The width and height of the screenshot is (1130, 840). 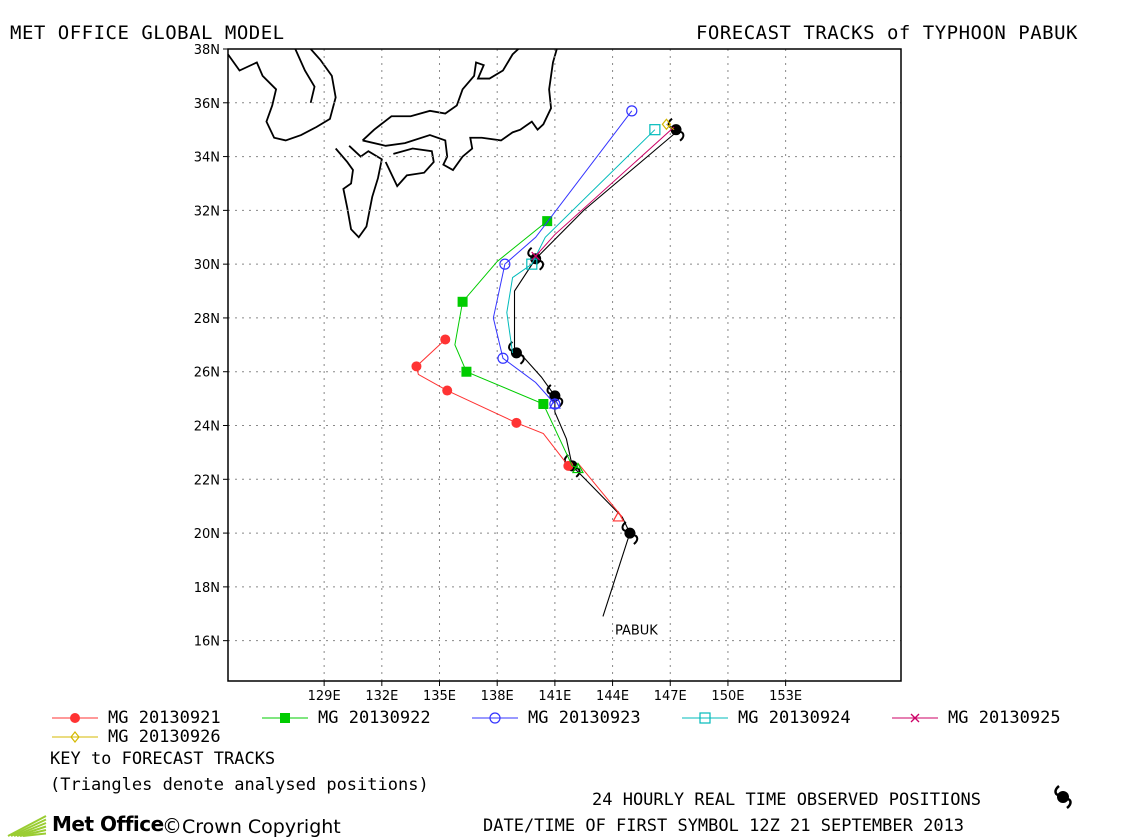 I want to click on y-tick-label: 32N, so click(x=207, y=211).